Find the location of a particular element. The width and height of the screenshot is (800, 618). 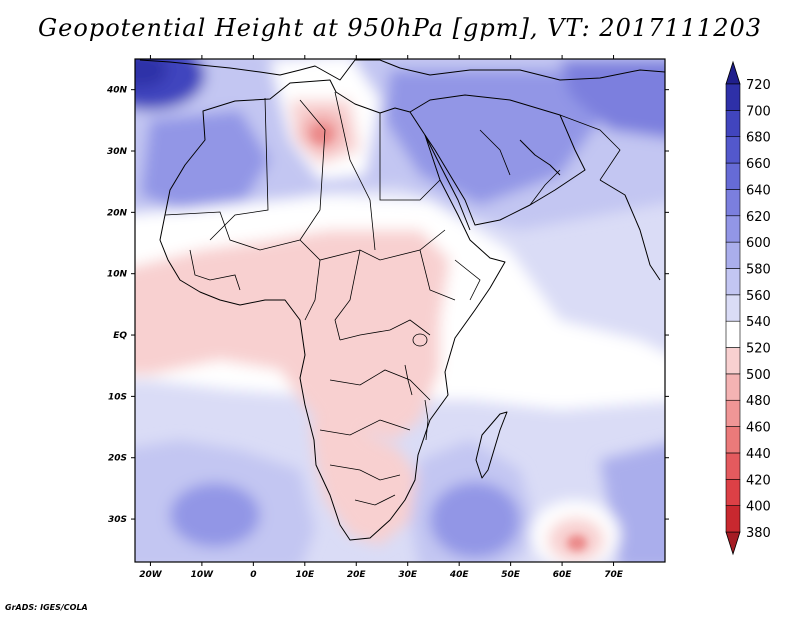

lat-tick-label: 20N is located at coordinates (117, 213).